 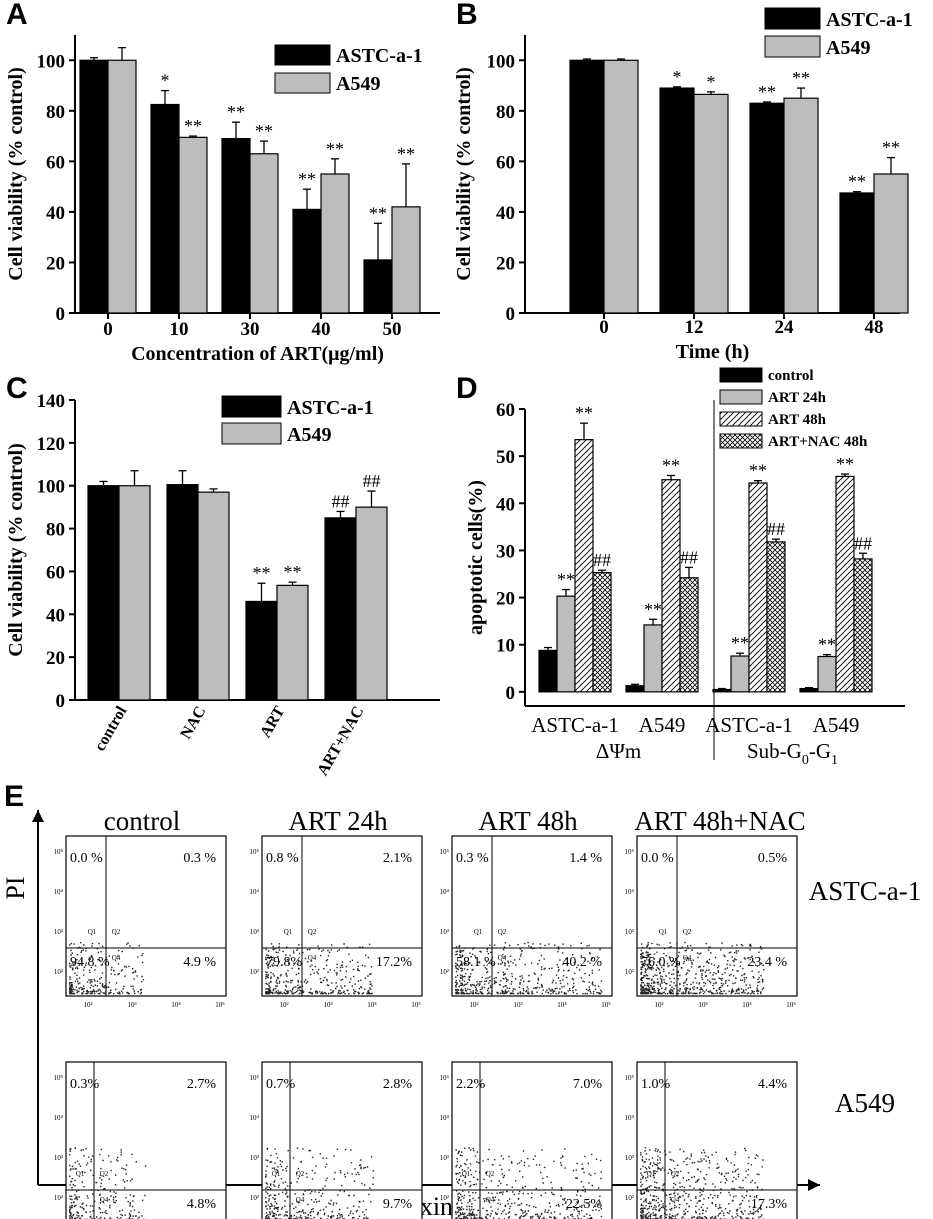 I want to click on percent-upper-left: 0.3%, so click(x=85, y=1084).